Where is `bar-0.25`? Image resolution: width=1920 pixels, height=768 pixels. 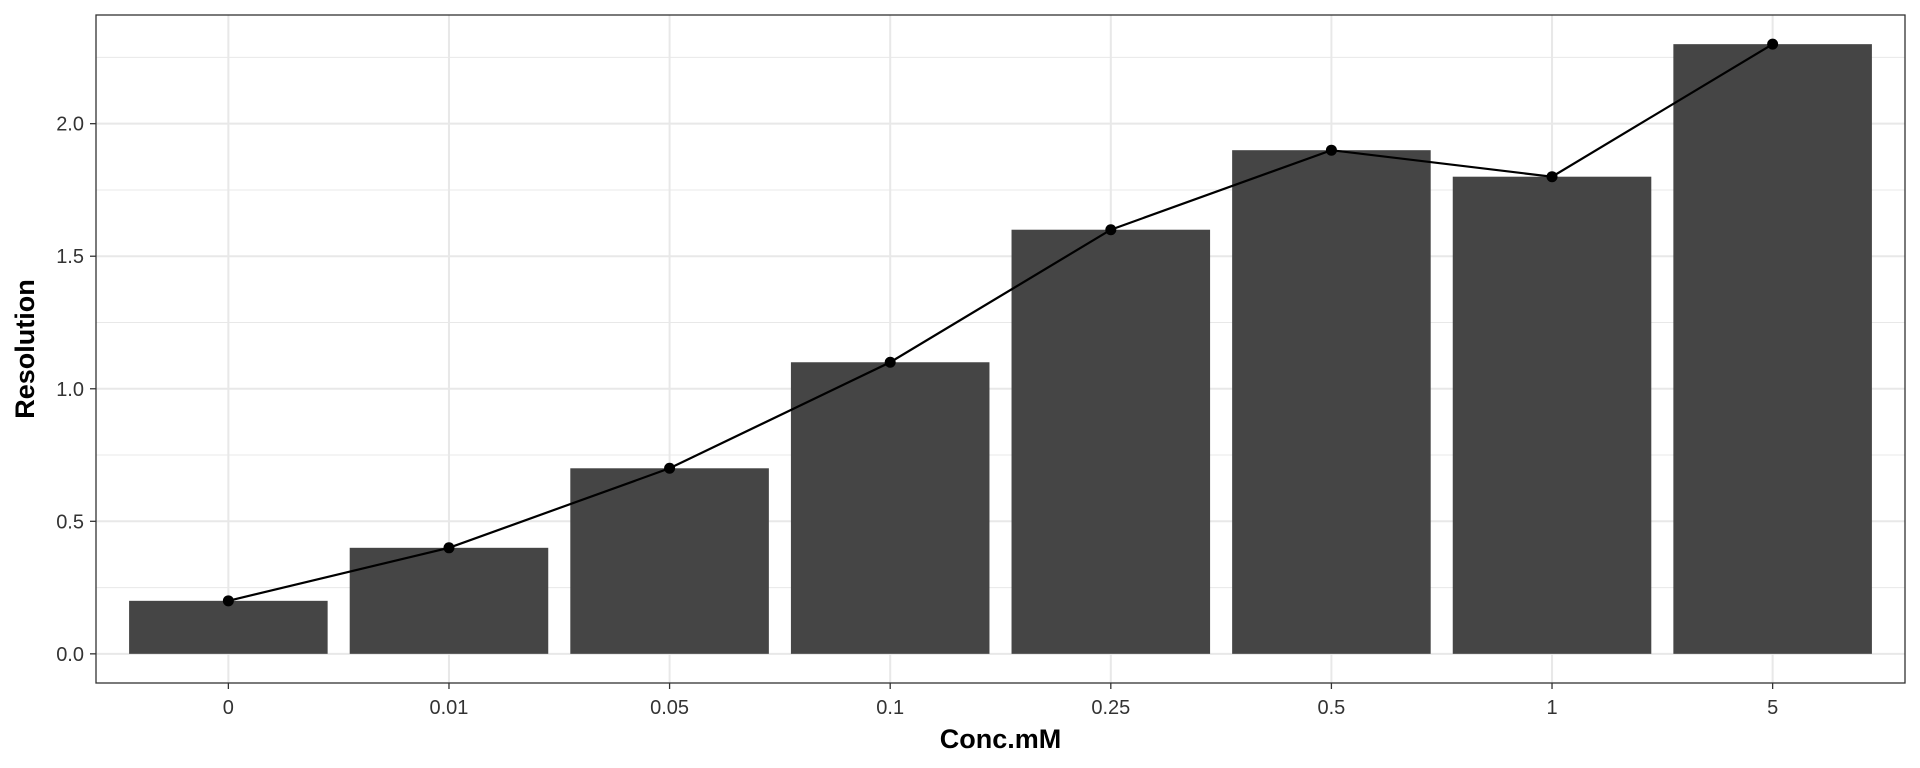
bar-0.25 is located at coordinates (1111, 441).